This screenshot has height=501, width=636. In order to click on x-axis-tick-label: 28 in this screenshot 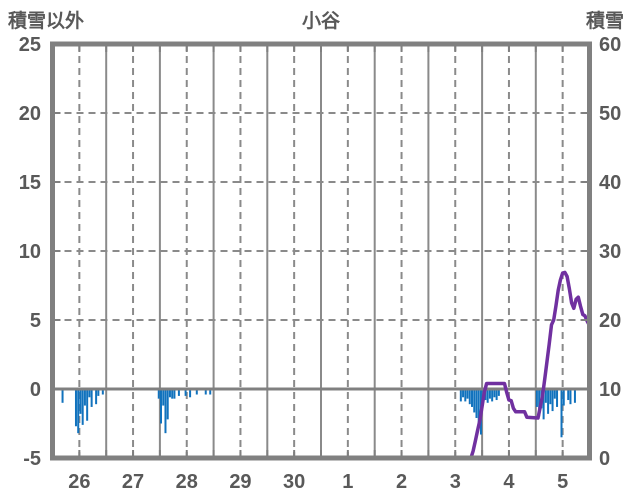, I will do `click(187, 482)`.